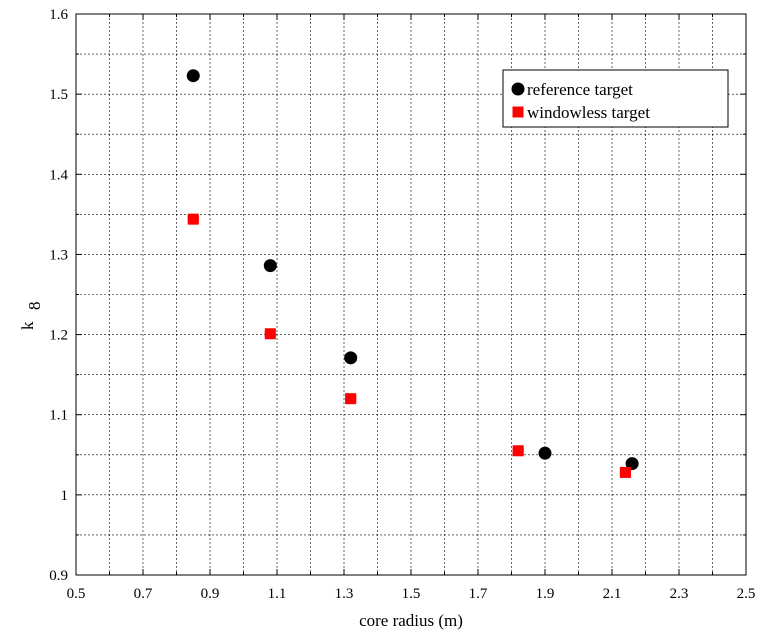 This screenshot has height=640, width=765. I want to click on legend-label-reference-target: reference target, so click(580, 89).